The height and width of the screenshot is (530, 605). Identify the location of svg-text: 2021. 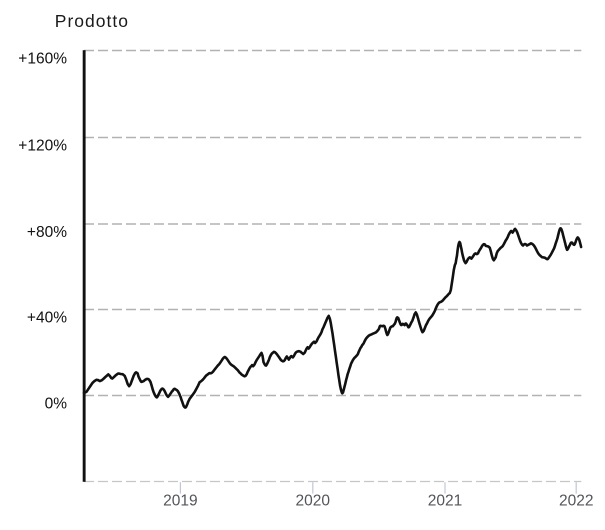
(445, 501).